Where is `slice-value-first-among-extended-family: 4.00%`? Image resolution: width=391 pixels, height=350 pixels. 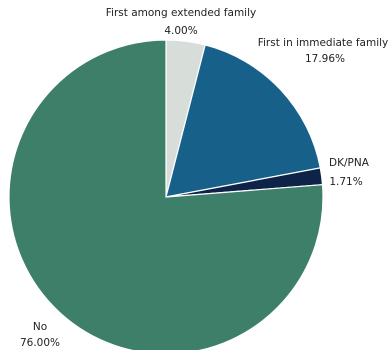
slice-value-first-among-extended-family: 4.00% is located at coordinates (180, 31).